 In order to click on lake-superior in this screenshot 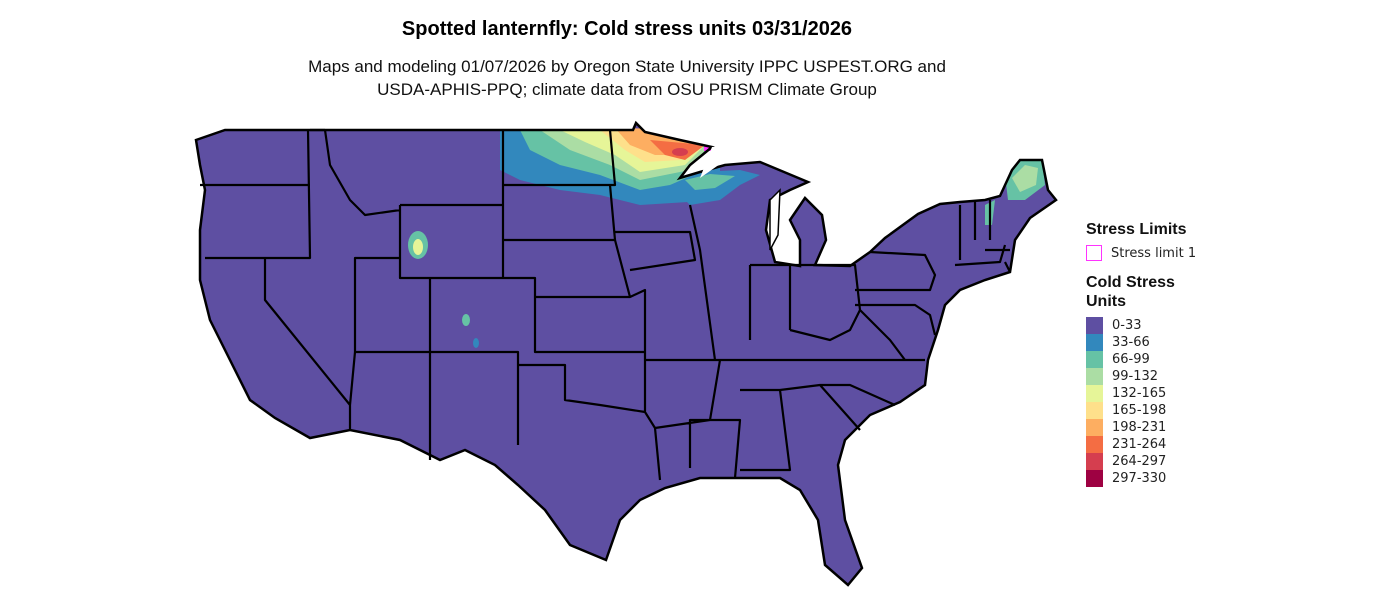, I will do `click(720, 161)`.